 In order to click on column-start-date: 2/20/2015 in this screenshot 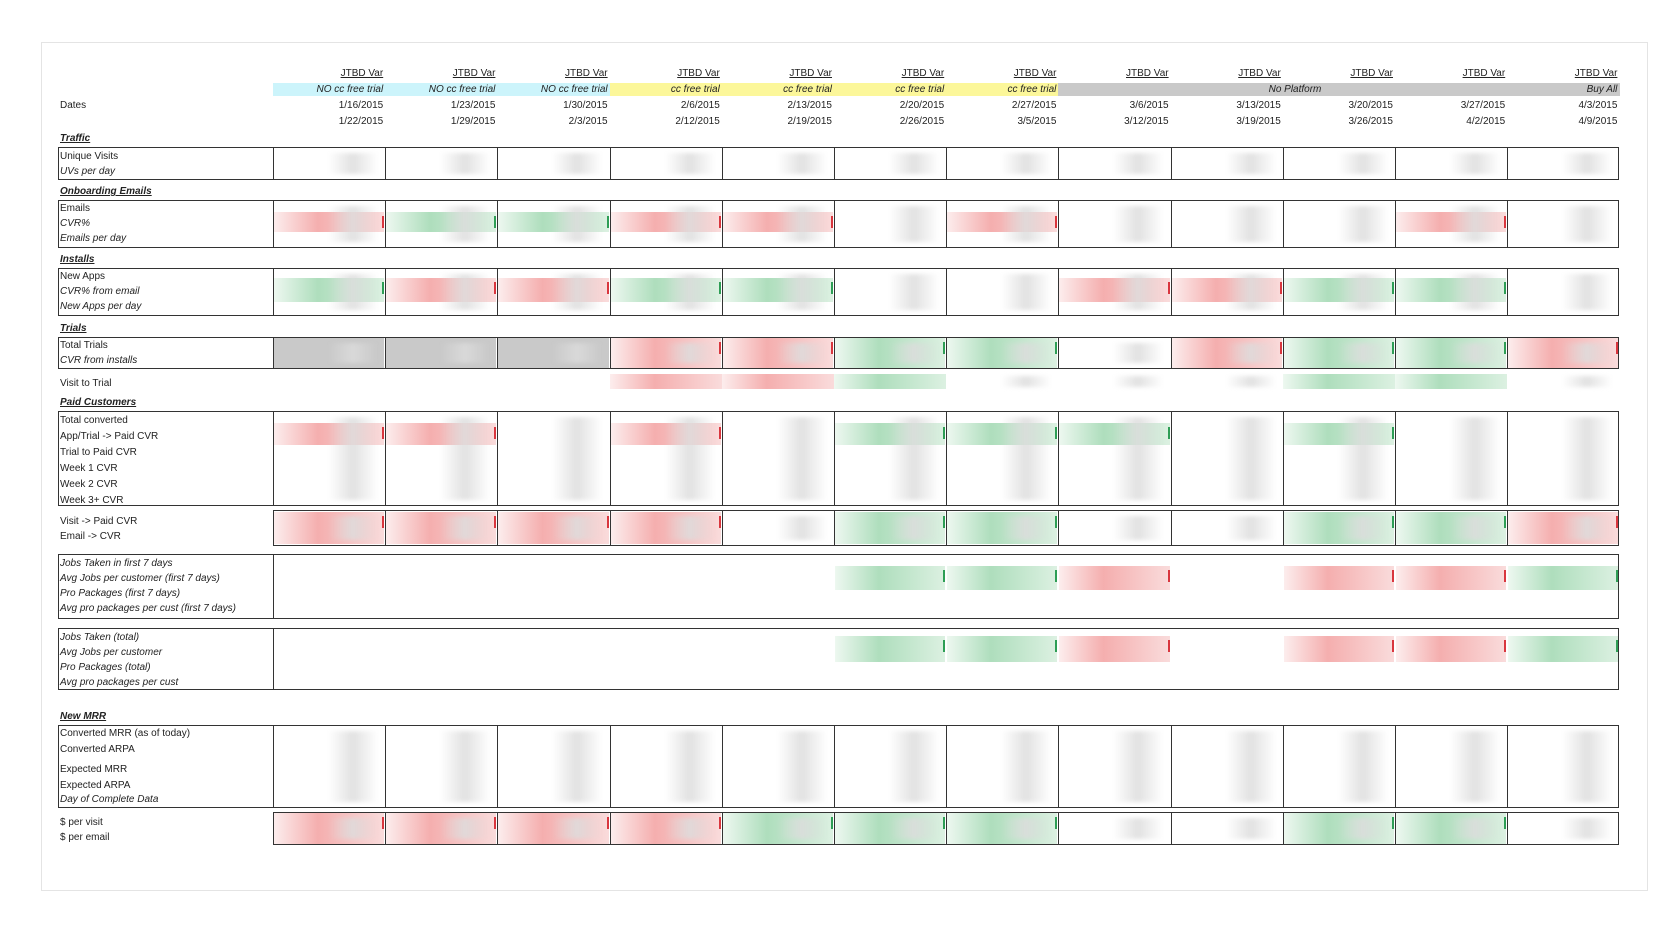, I will do `click(922, 105)`.